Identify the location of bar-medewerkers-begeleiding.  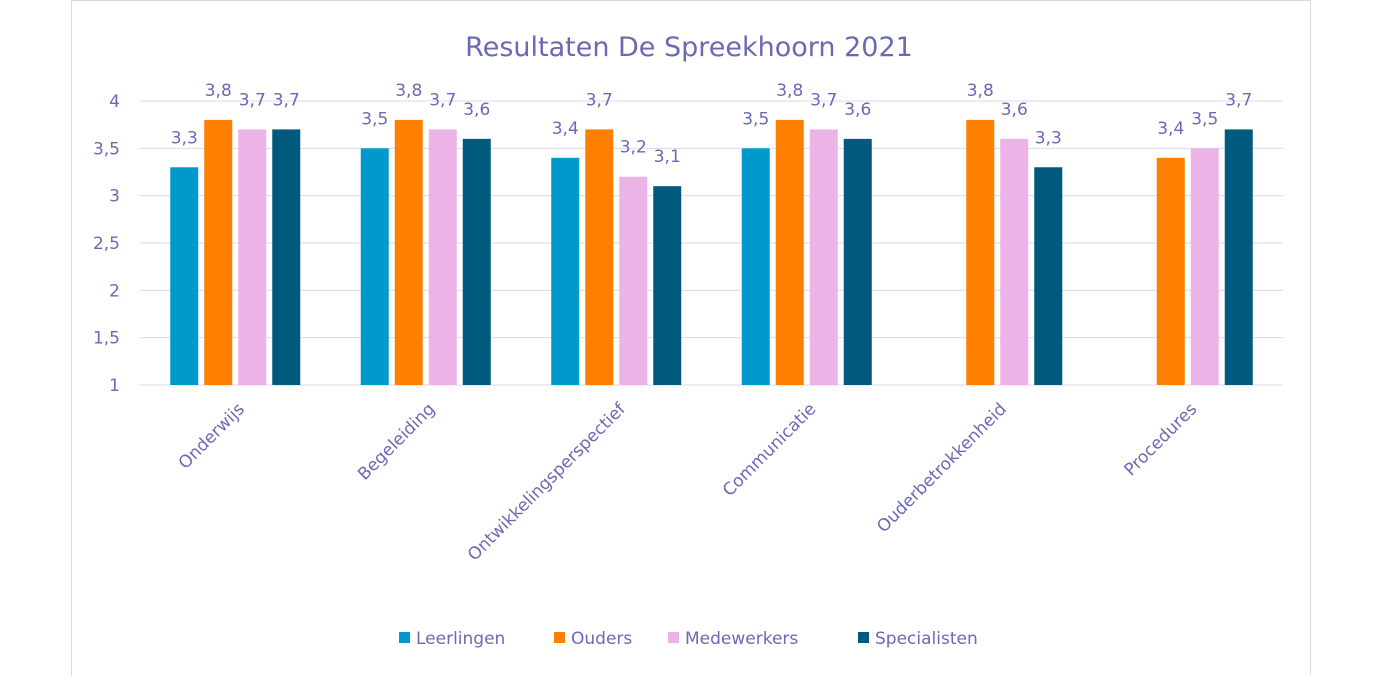
(442, 257).